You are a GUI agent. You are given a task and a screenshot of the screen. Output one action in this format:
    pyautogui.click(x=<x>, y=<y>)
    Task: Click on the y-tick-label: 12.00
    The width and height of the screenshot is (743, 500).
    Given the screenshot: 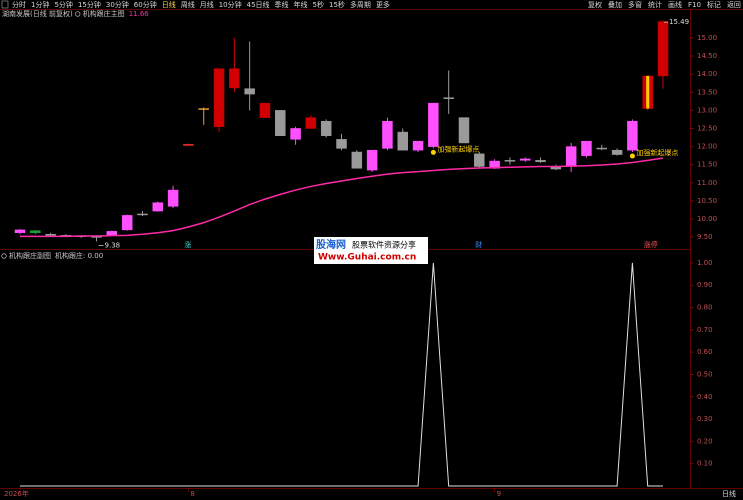 What is the action you would take?
    pyautogui.click(x=707, y=147)
    